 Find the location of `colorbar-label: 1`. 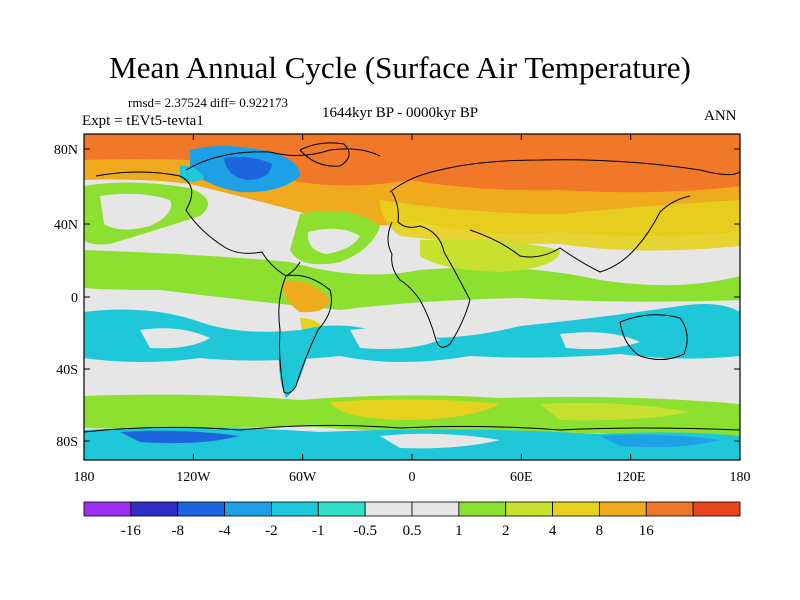

colorbar-label: 1 is located at coordinates (459, 531).